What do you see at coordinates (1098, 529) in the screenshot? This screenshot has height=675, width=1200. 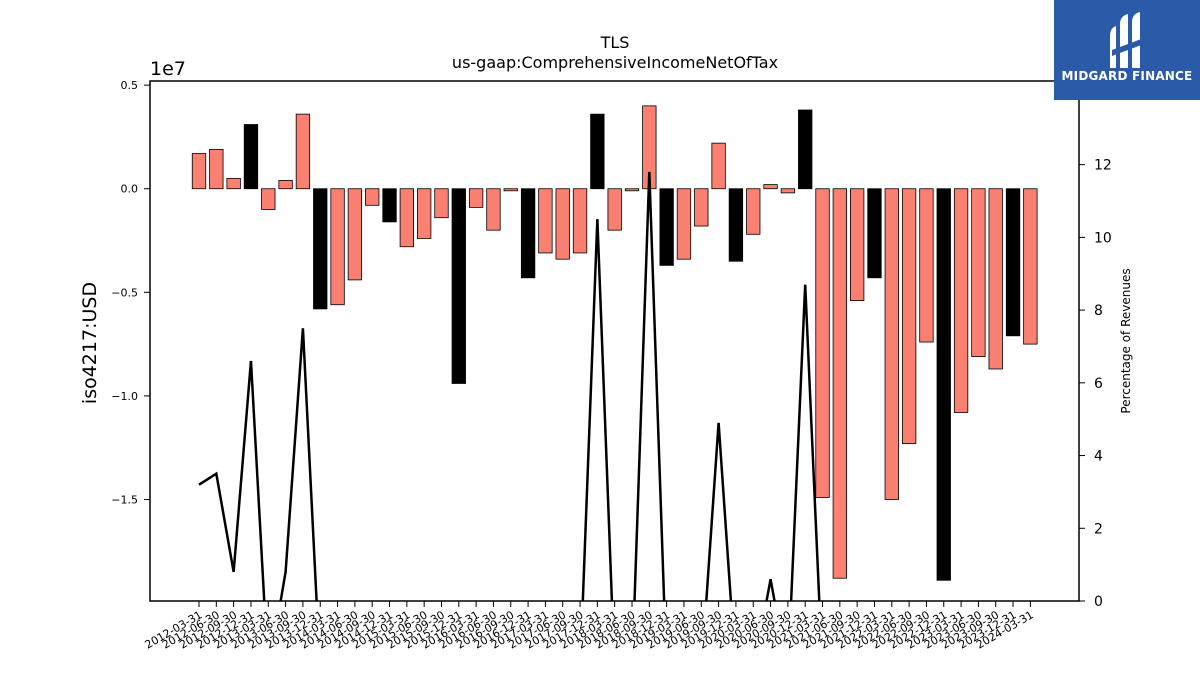 I see `y2-tick-label: 2` at bounding box center [1098, 529].